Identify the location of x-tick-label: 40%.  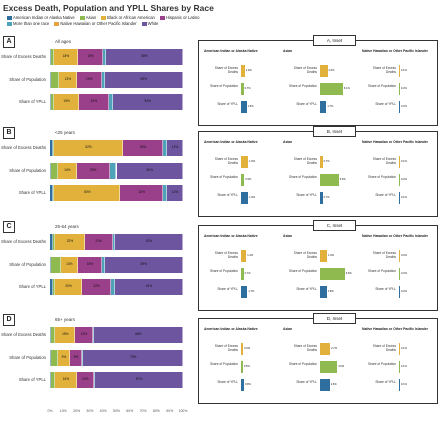
(103, 411).